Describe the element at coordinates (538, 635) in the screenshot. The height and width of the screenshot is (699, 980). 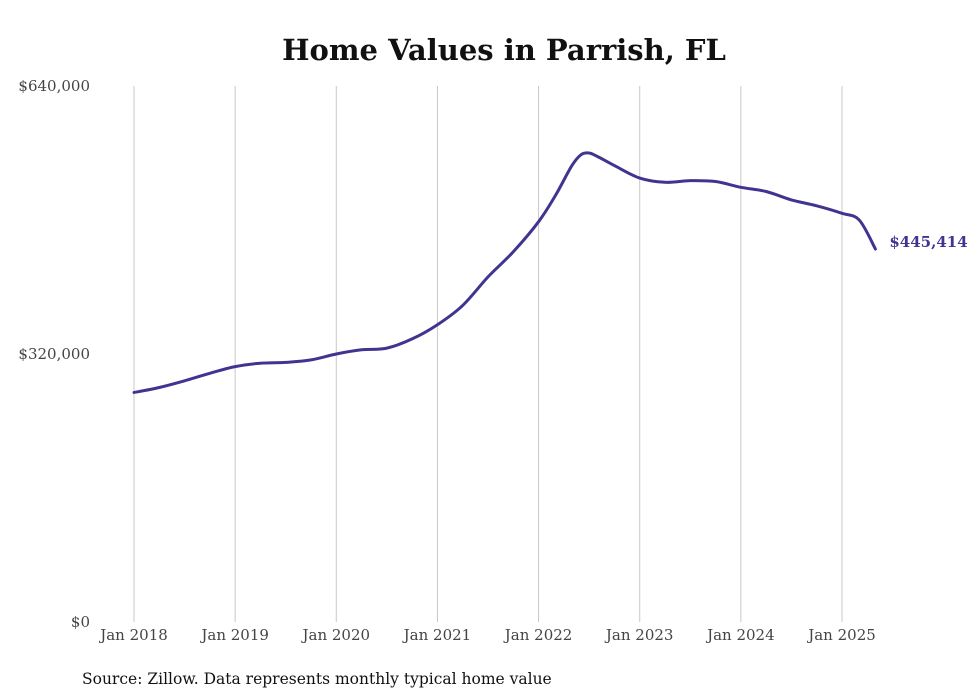
I see `x-tick-label: Jan 2022` at that location.